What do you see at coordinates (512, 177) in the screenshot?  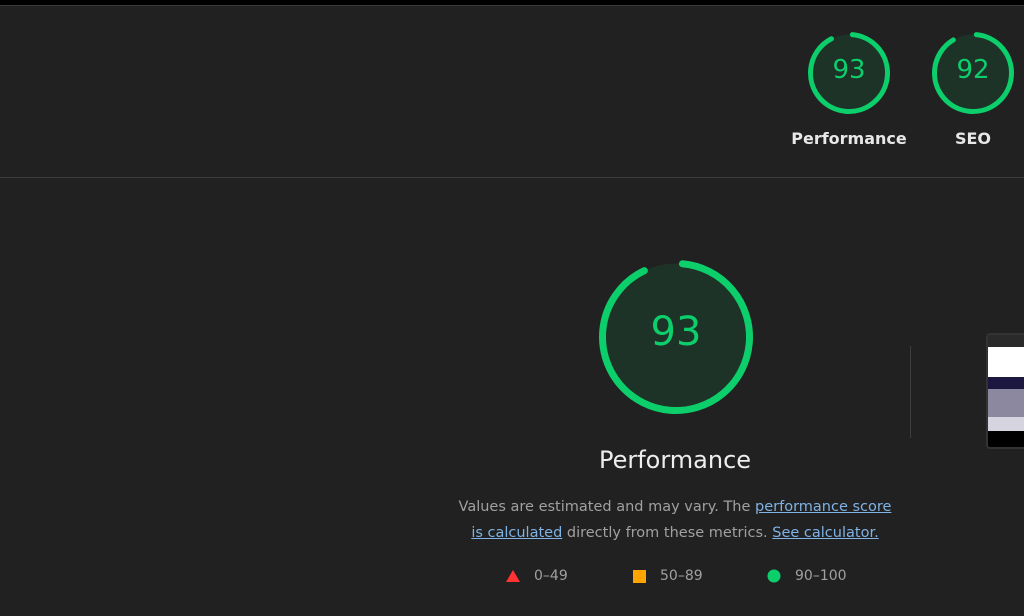 I see `header-divider` at bounding box center [512, 177].